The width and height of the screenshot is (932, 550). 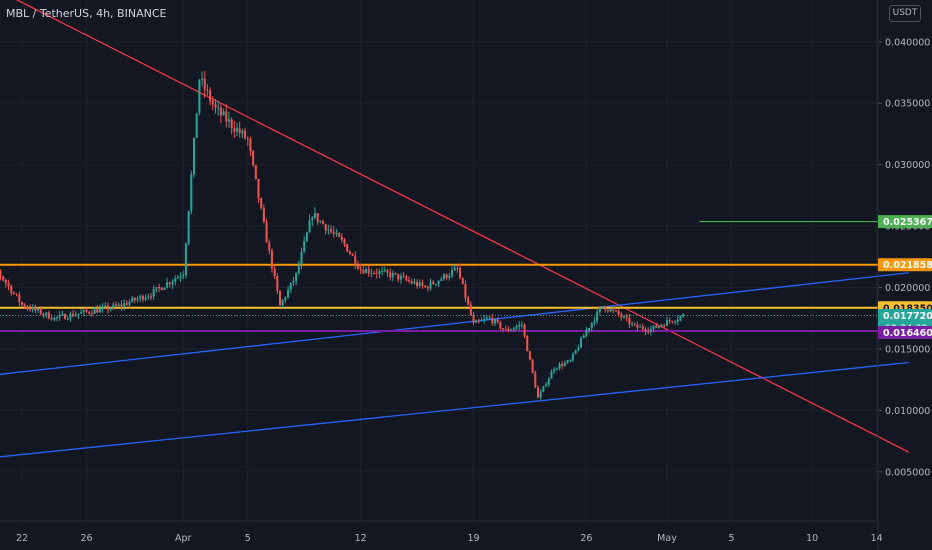 I want to click on x-tick-label: 26, so click(x=86, y=538).